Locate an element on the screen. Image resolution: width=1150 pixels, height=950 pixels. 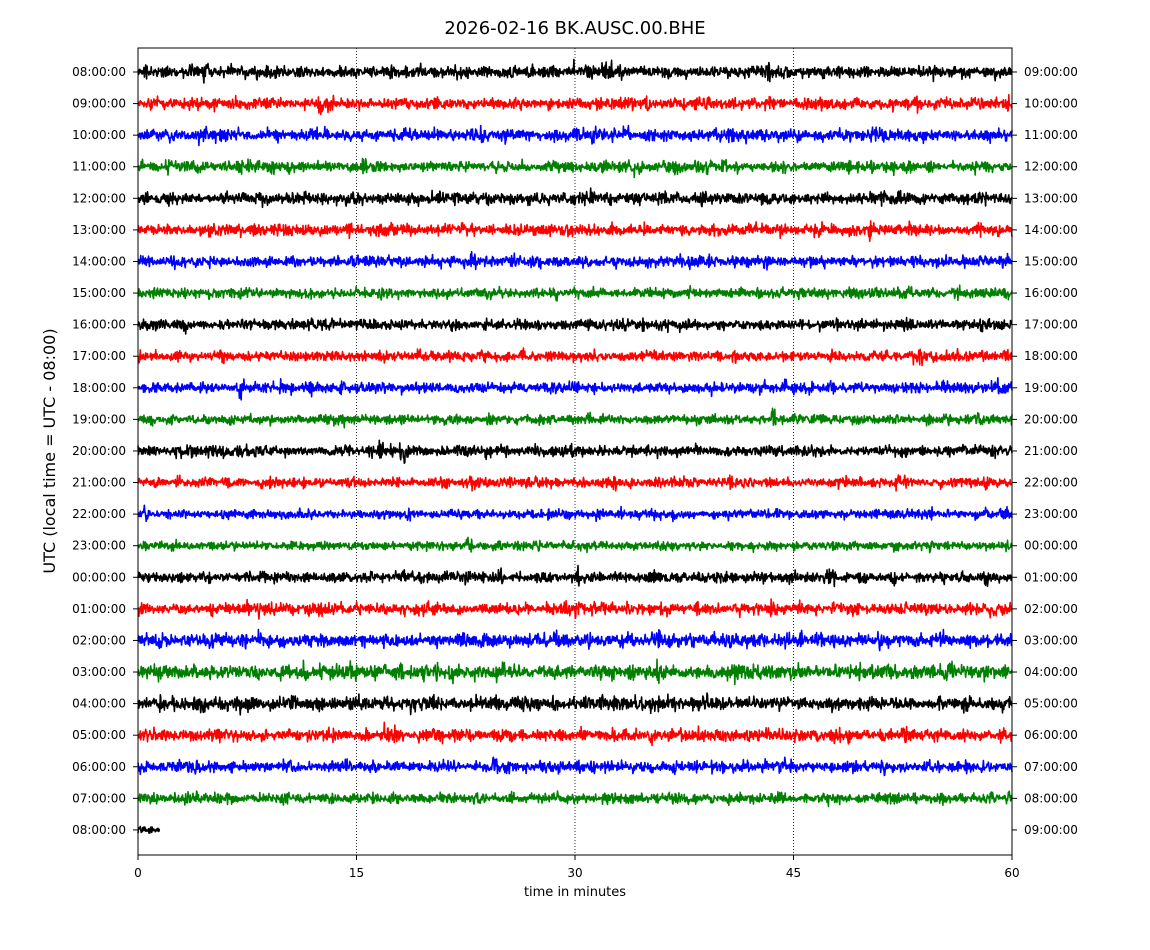
y-tick-label-right: 08:00:00 is located at coordinates (1051, 798).